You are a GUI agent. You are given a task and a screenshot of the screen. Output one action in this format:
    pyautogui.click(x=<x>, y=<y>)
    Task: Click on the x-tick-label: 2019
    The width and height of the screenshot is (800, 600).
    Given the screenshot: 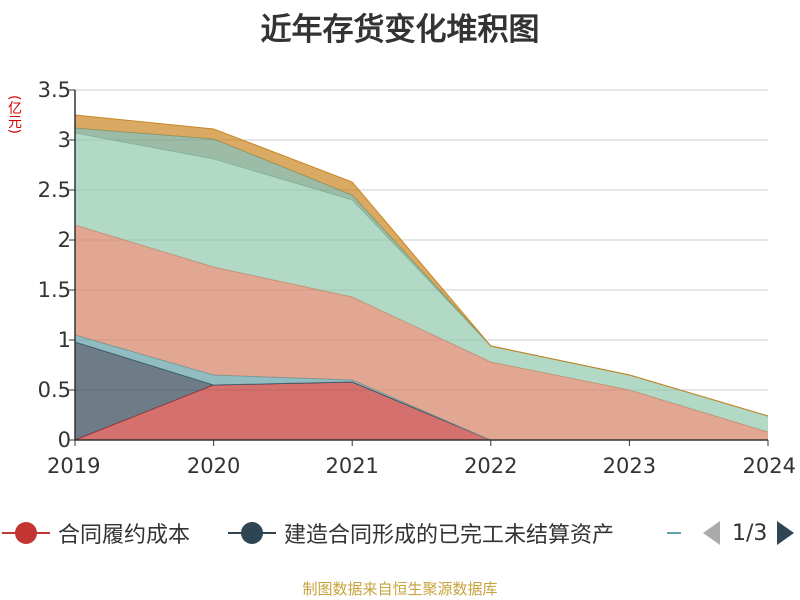 What is the action you would take?
    pyautogui.click(x=73, y=466)
    